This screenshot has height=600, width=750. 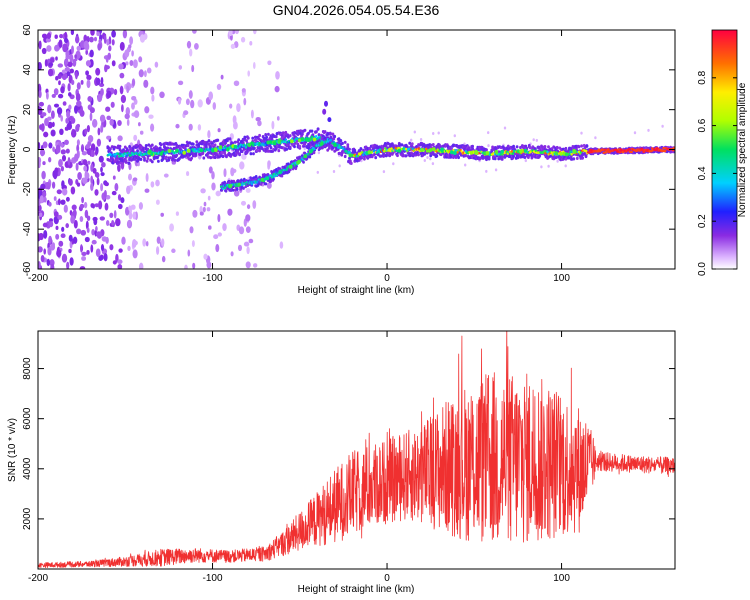 What do you see at coordinates (717, 173) in the screenshot?
I see `colorbar-ticks: 0.0 0.2 0.4 0.6 0.8` at bounding box center [717, 173].